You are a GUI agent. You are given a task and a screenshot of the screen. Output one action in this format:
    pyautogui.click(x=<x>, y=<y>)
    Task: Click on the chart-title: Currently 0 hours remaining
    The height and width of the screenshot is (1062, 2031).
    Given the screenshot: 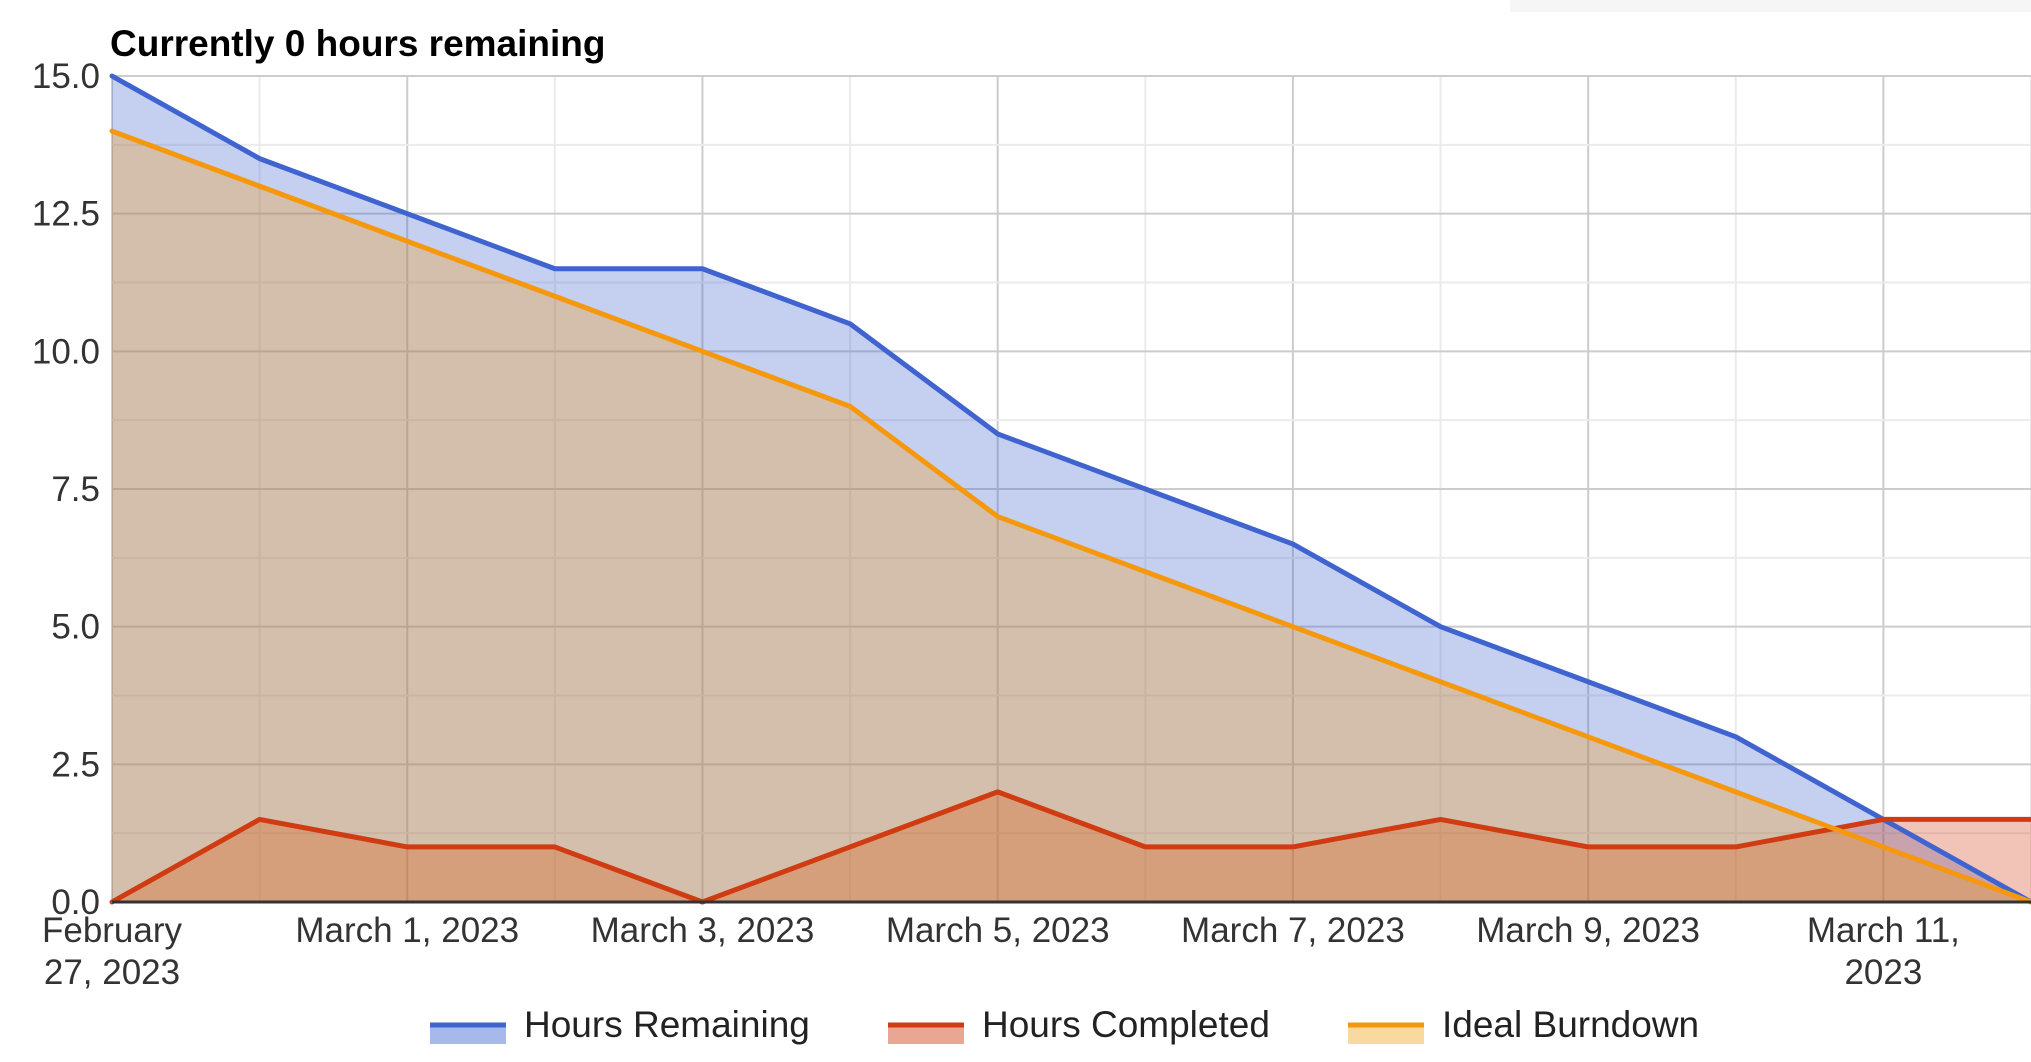 What is the action you would take?
    pyautogui.click(x=358, y=43)
    